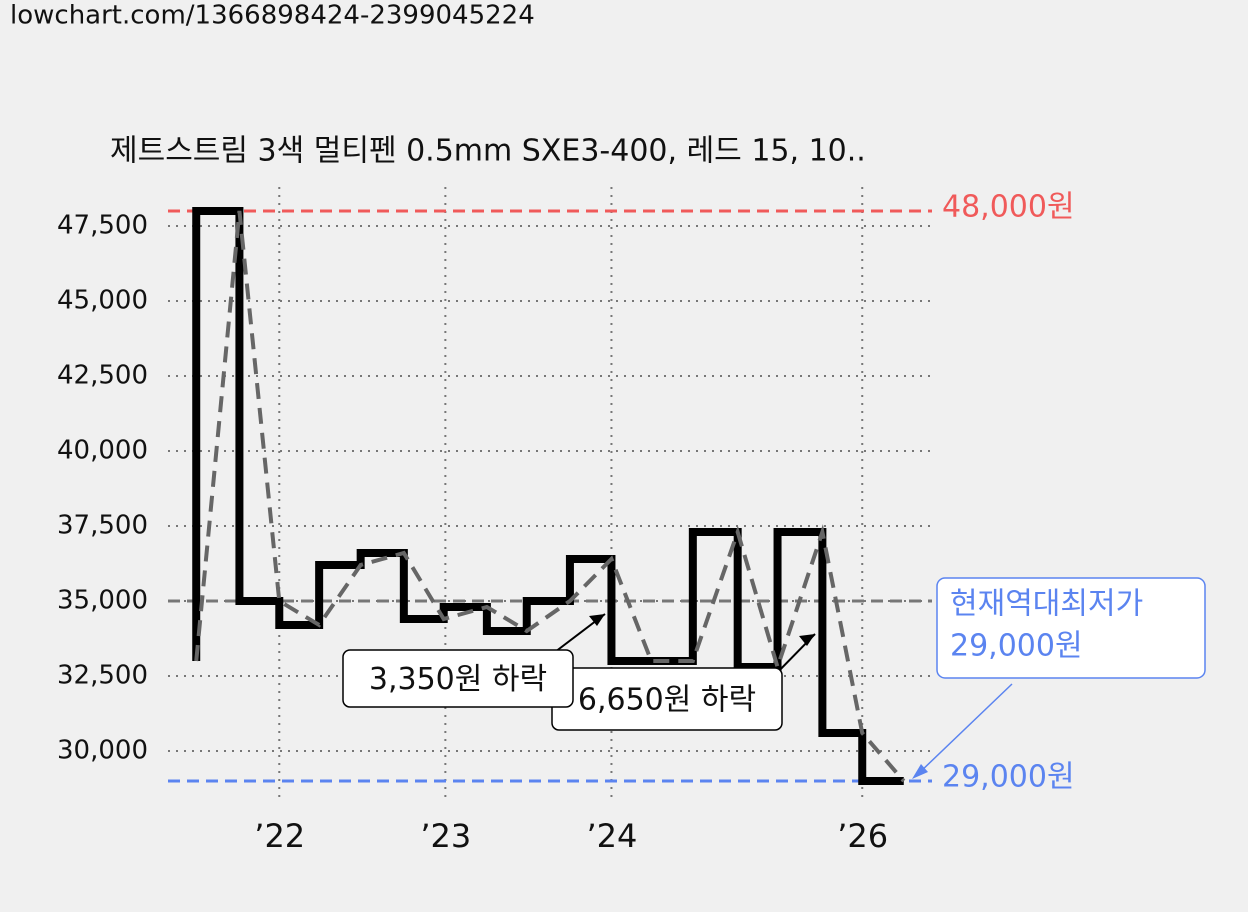 This screenshot has width=1248, height=912. I want to click on chart-title: 제트스트림 3색 멀티펜 0.5mm SXE3-400, 레드 15, 10.., so click(488, 151).